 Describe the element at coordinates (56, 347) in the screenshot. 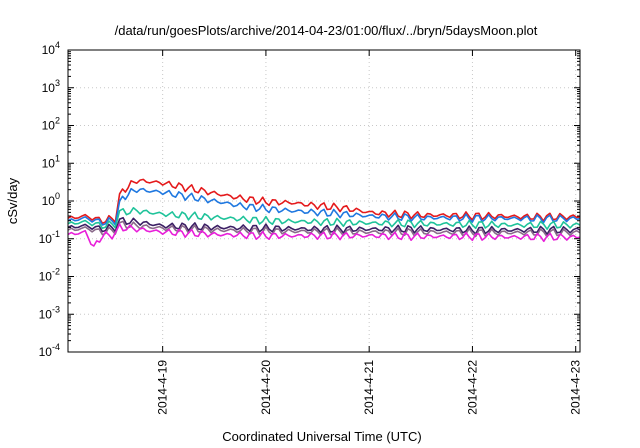

I see `y-tick-exponent: -4` at that location.